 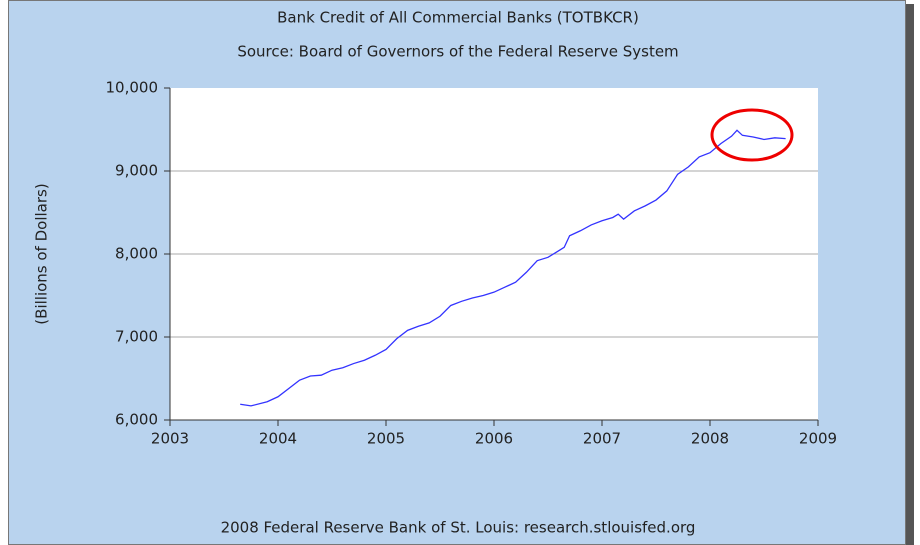 I want to click on y-axis-label: (Billions of Dollars), so click(x=42, y=253).